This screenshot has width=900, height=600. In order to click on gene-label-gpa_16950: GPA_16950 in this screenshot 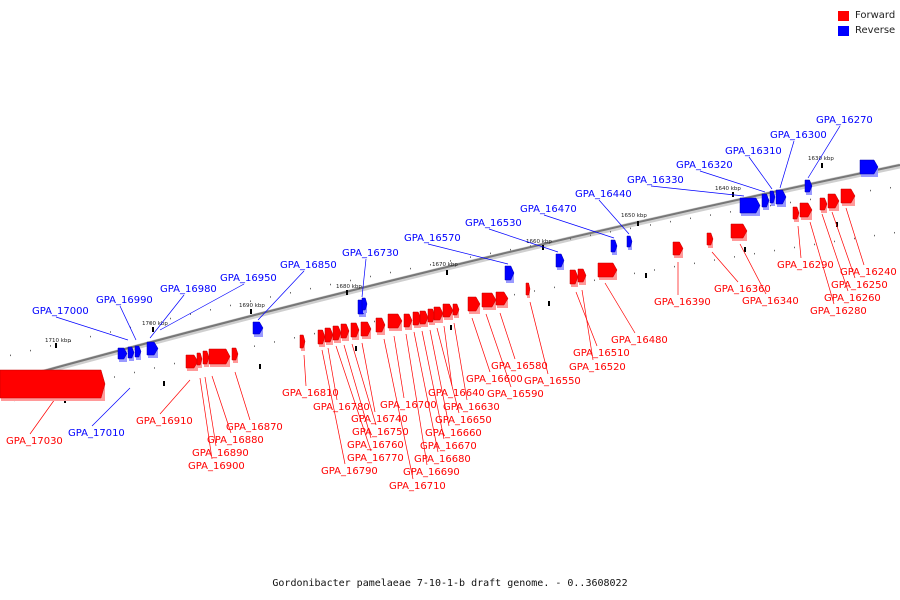, I will do `click(248, 278)`.